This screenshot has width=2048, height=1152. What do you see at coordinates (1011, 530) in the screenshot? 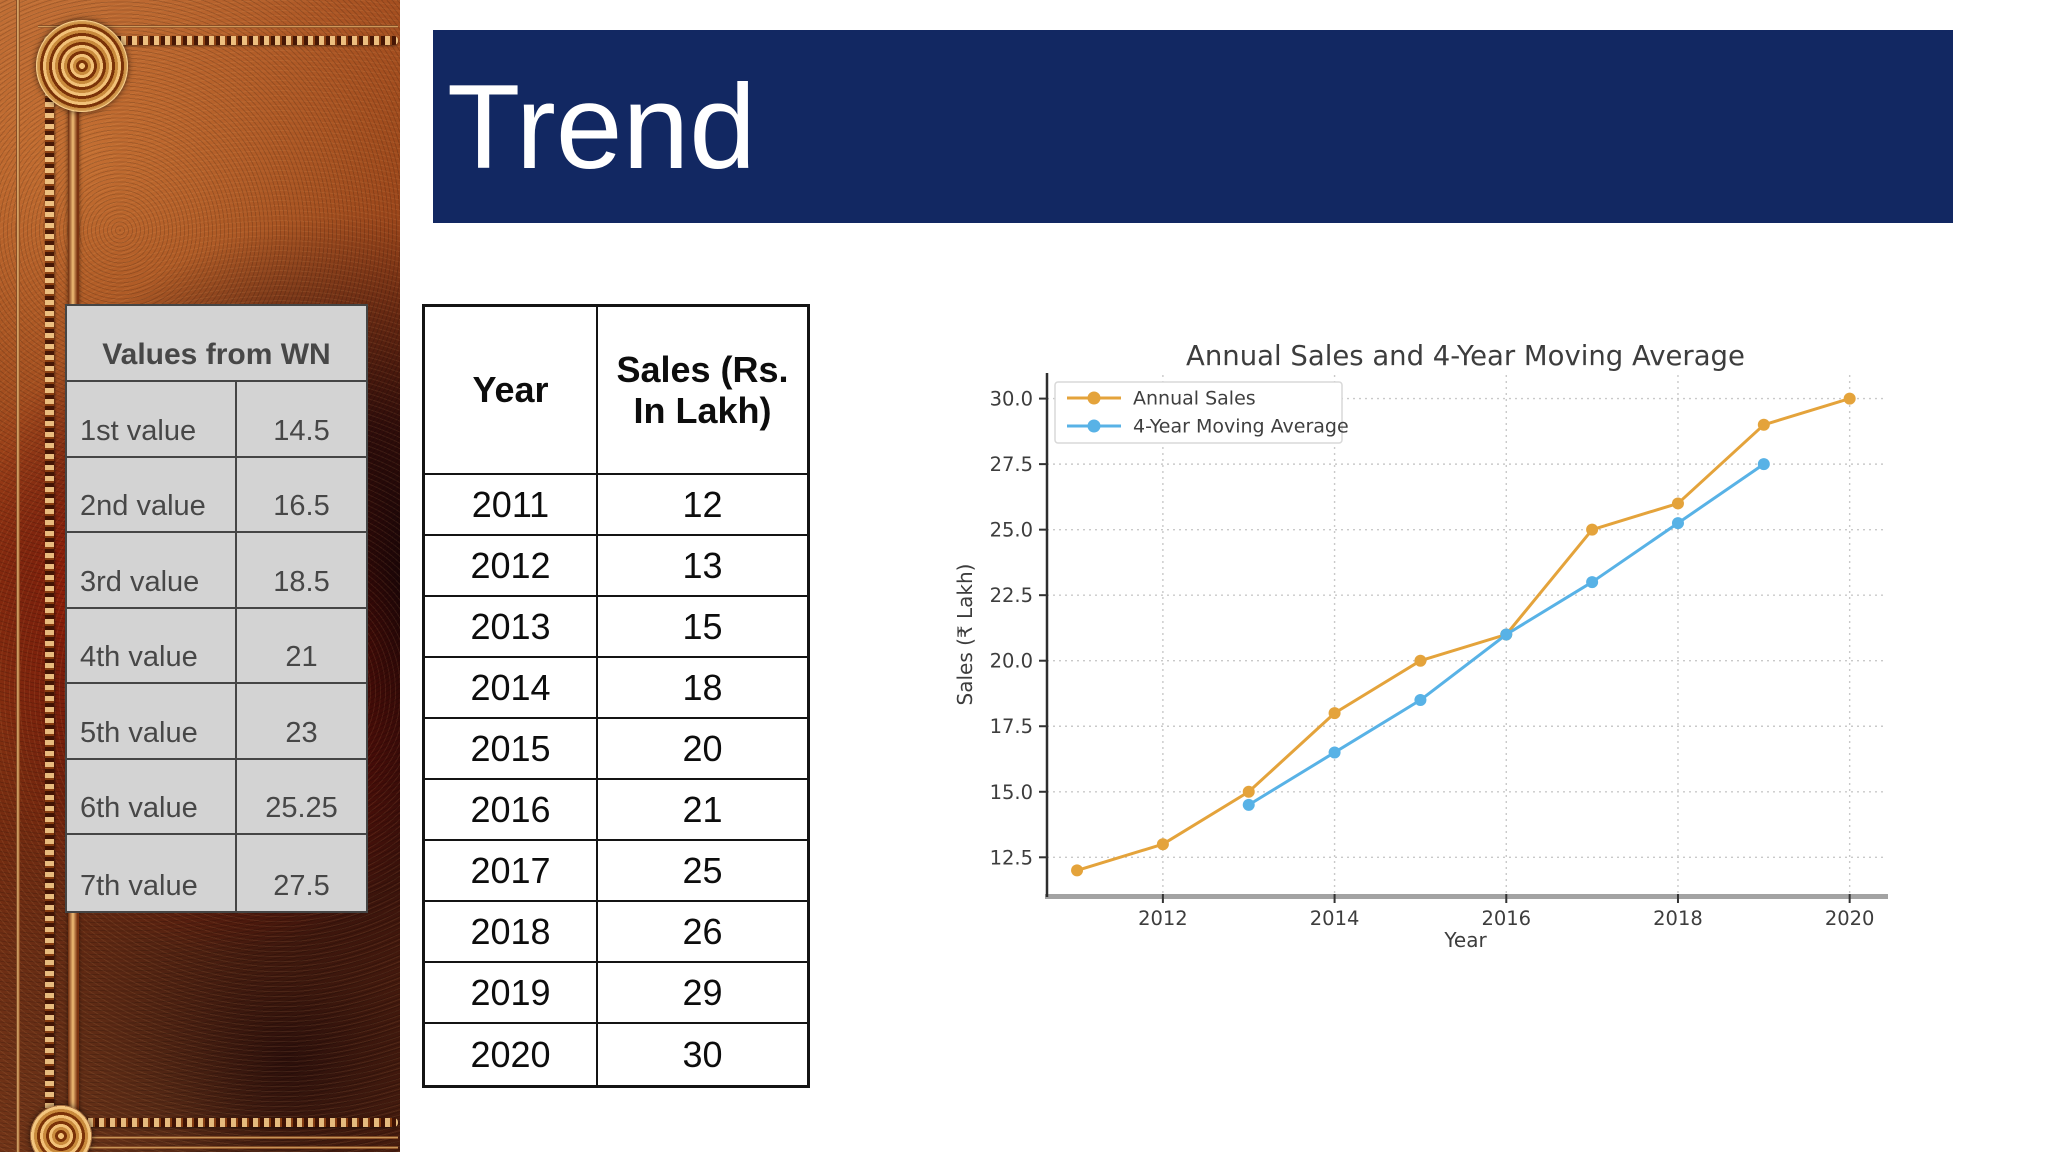
I see `y-tick-label: 25.0` at bounding box center [1011, 530].